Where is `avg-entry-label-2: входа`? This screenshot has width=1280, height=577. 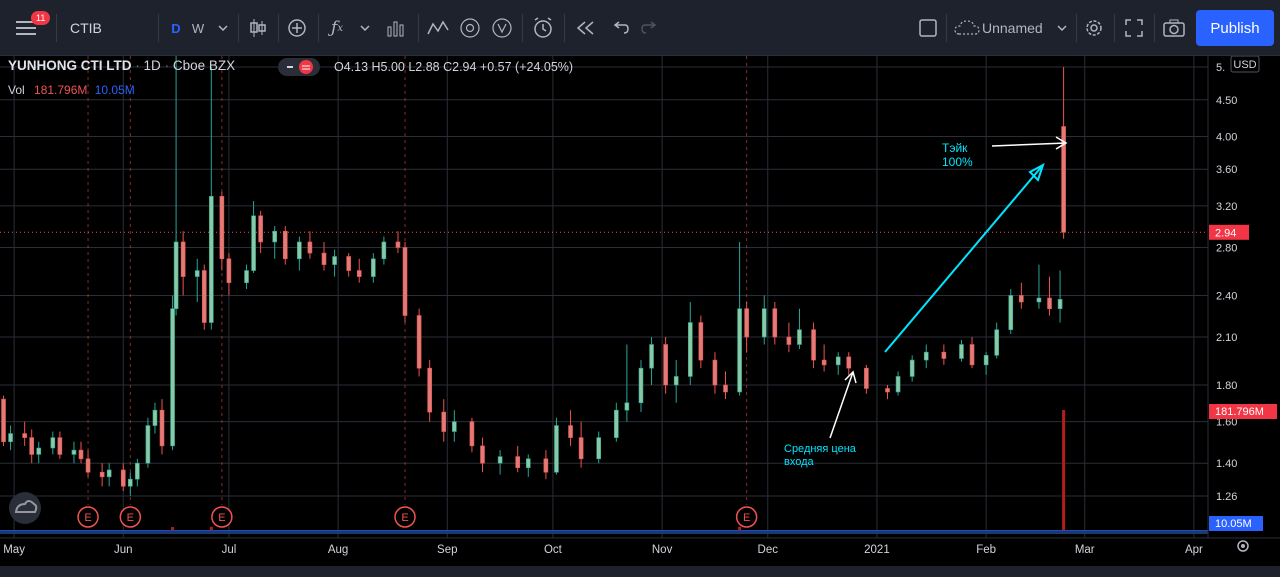 avg-entry-label-2: входа is located at coordinates (799, 462).